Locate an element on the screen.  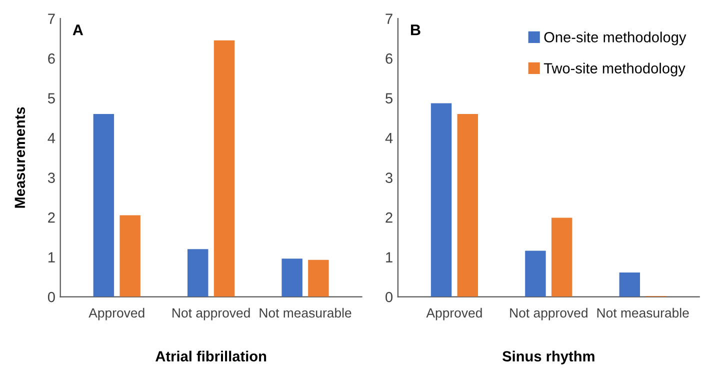
legend-label: One-site methodology is located at coordinates (615, 39).